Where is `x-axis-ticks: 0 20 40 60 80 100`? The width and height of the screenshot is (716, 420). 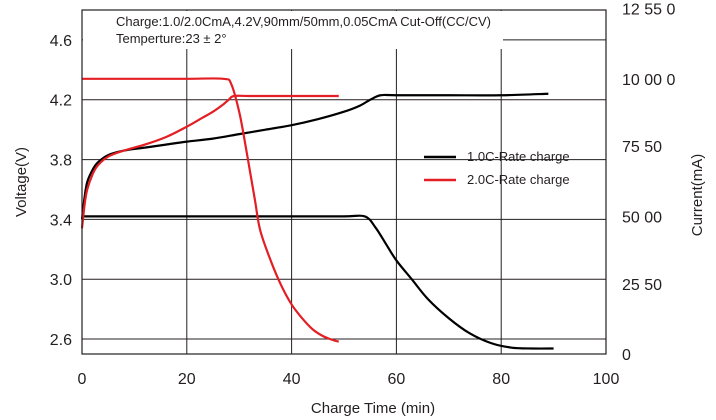
x-axis-ticks: 0 20 40 60 80 100 is located at coordinates (349, 379).